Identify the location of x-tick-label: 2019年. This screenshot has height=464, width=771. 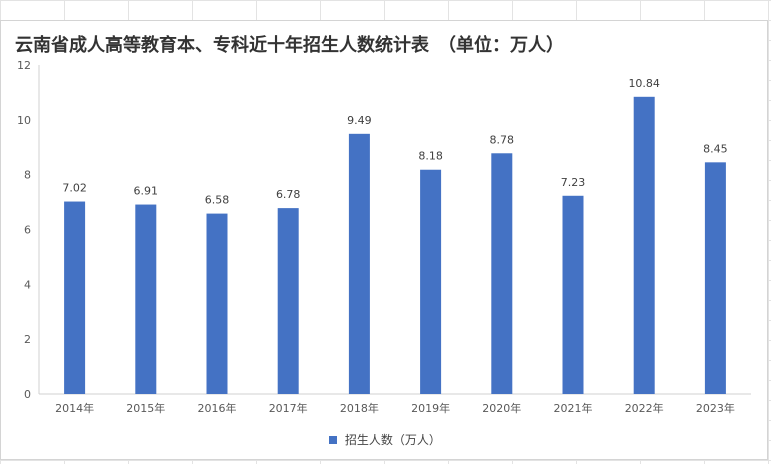
(430, 408).